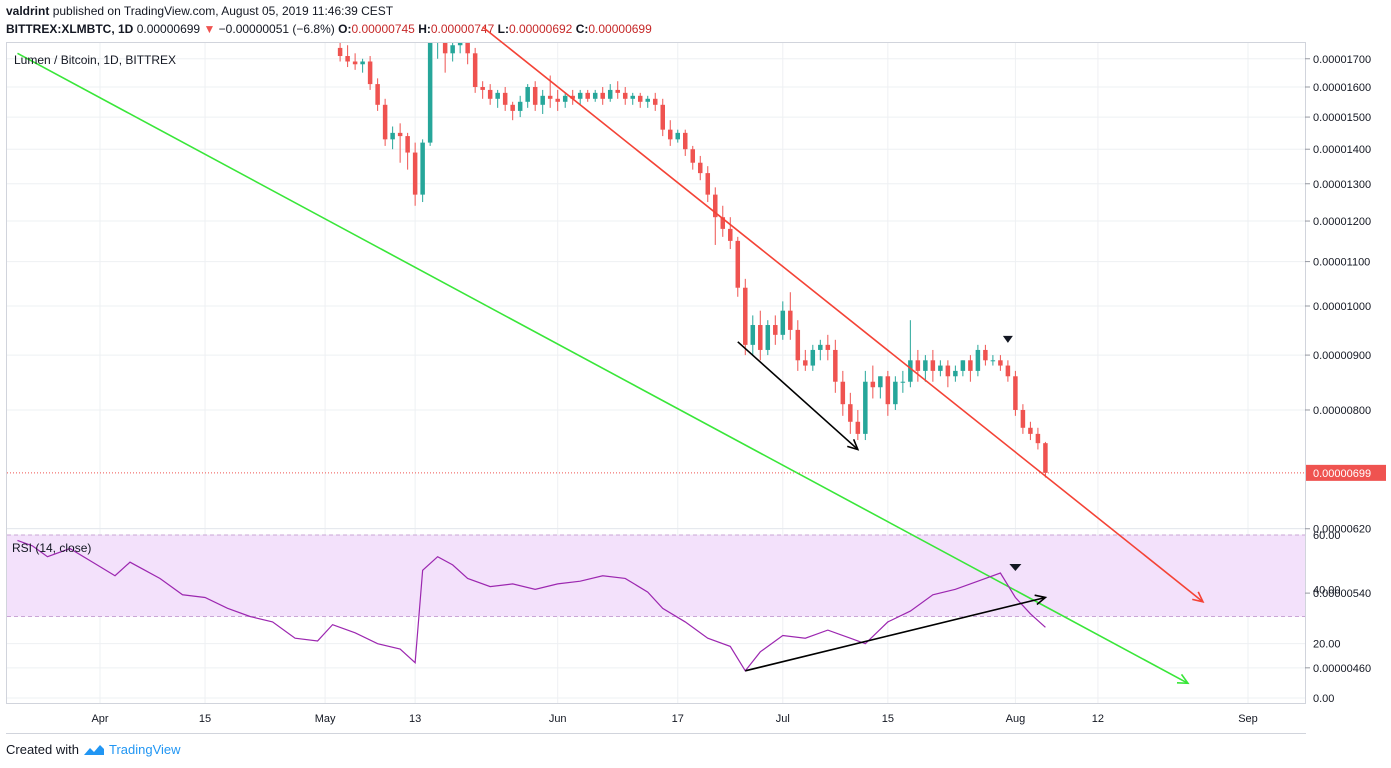 The image size is (1391, 768). I want to click on price-tick-label: 0.00000460, so click(1342, 669).